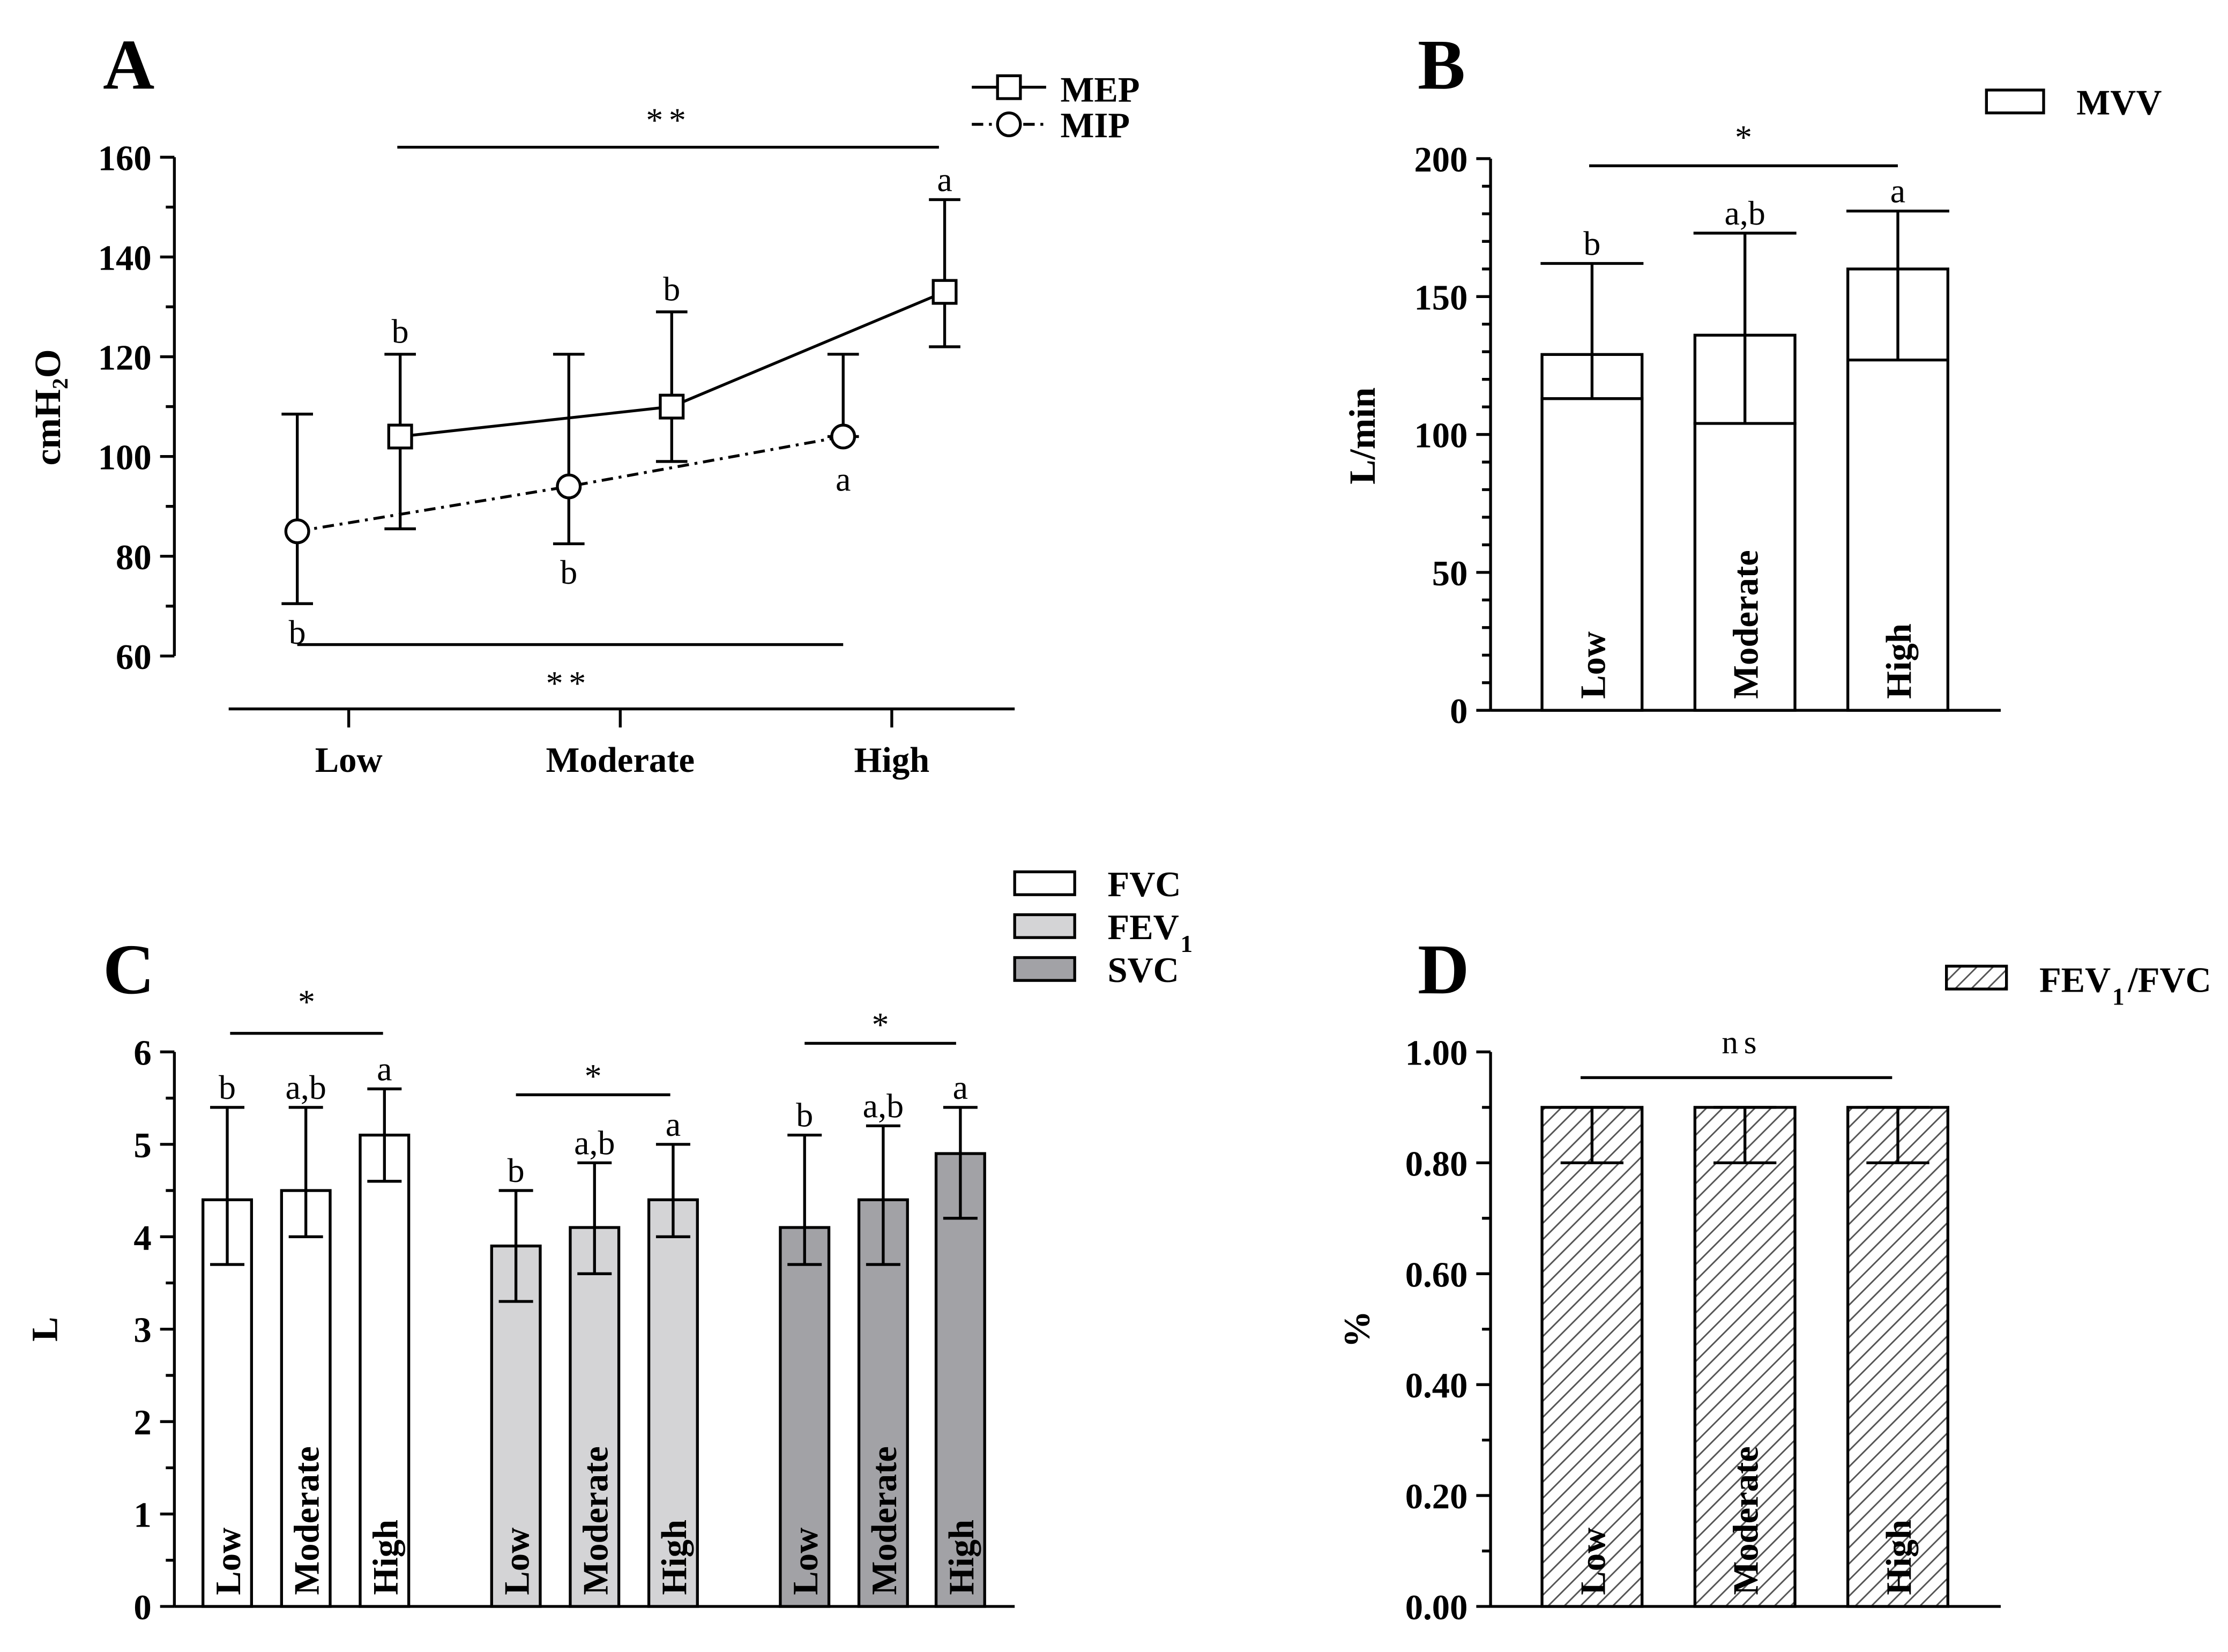  Describe the element at coordinates (1450, 573) in the screenshot. I see `y-tick-label-b: 50` at that location.